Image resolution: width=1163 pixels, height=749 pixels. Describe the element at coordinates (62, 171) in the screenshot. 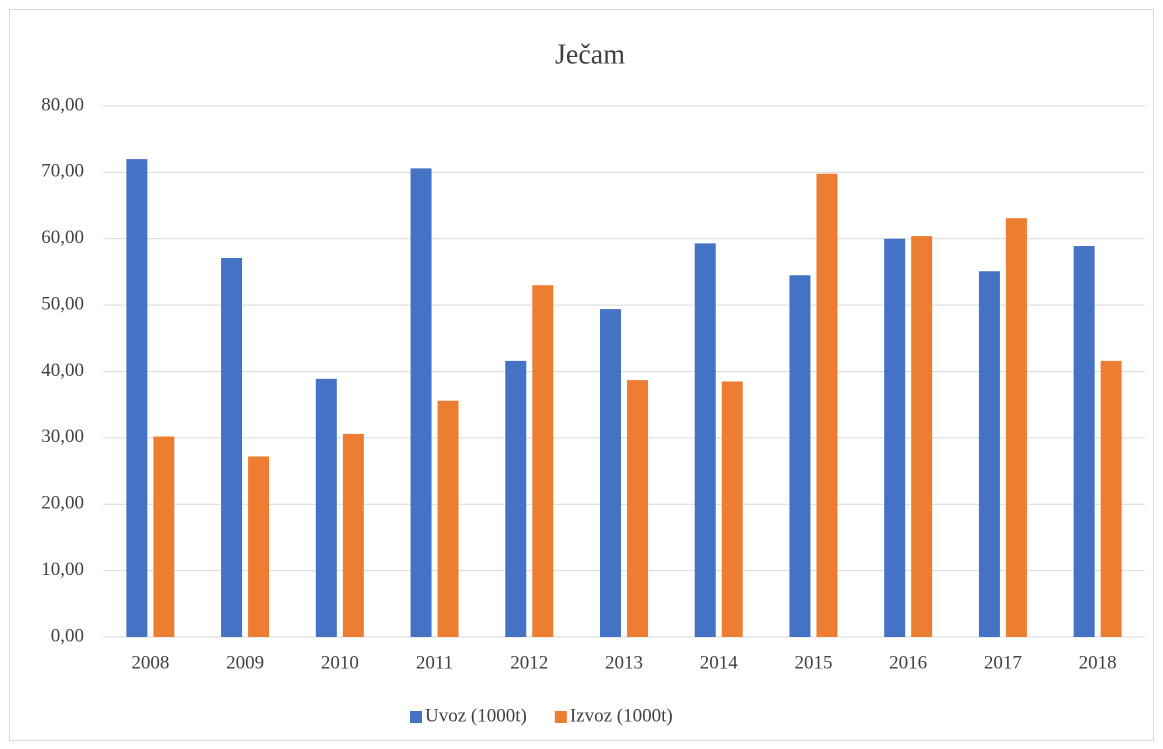

I see `y-tick-label: 70,00` at that location.